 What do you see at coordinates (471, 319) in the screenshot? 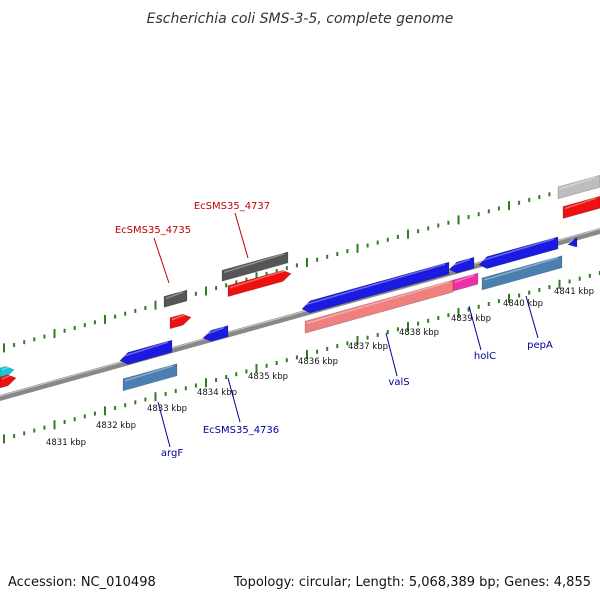
I see `scale-label-4839: 4839 kbp` at bounding box center [471, 319].